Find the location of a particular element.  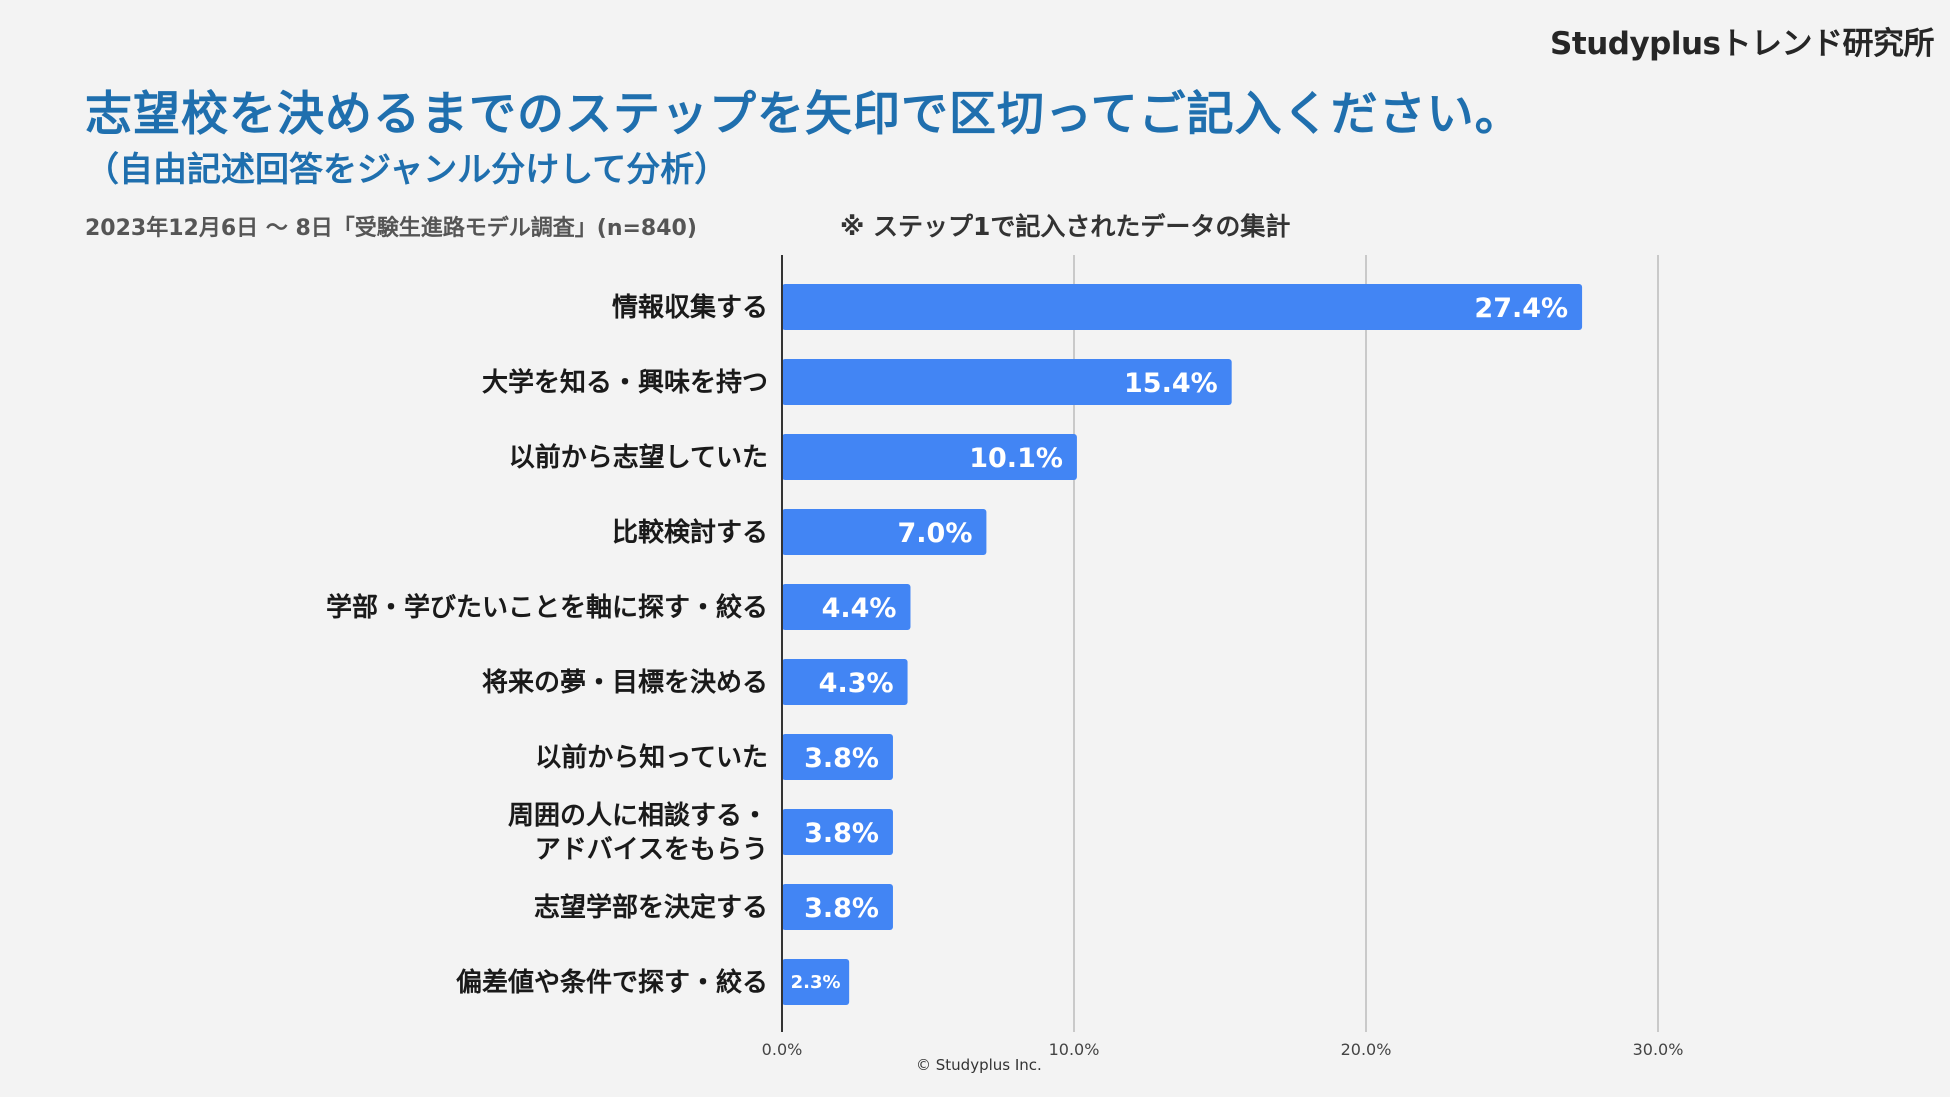

x-tick-label: 20.0% is located at coordinates (1366, 1049).